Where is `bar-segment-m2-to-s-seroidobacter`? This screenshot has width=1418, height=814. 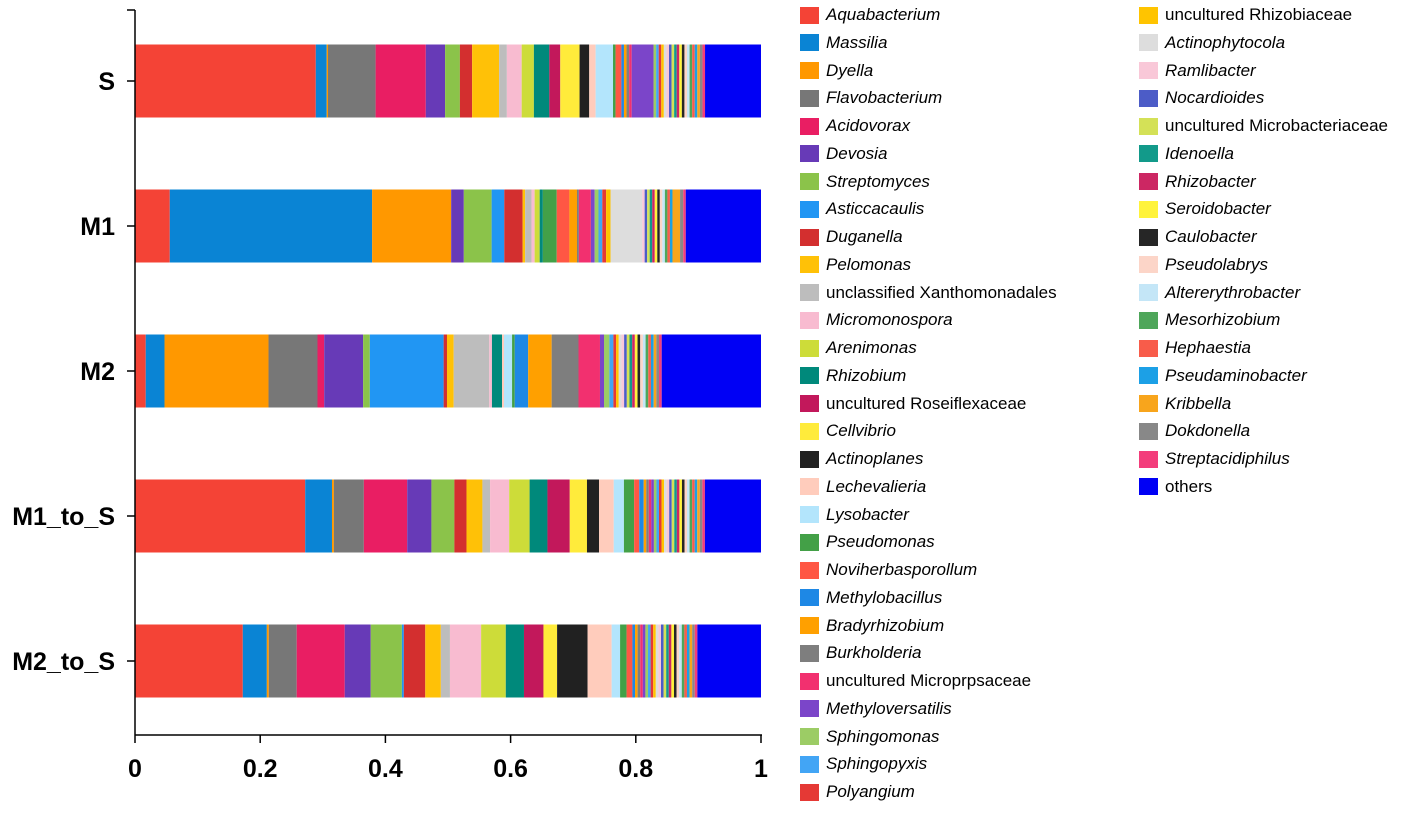 bar-segment-m2-to-s-seroidobacter is located at coordinates (672, 661).